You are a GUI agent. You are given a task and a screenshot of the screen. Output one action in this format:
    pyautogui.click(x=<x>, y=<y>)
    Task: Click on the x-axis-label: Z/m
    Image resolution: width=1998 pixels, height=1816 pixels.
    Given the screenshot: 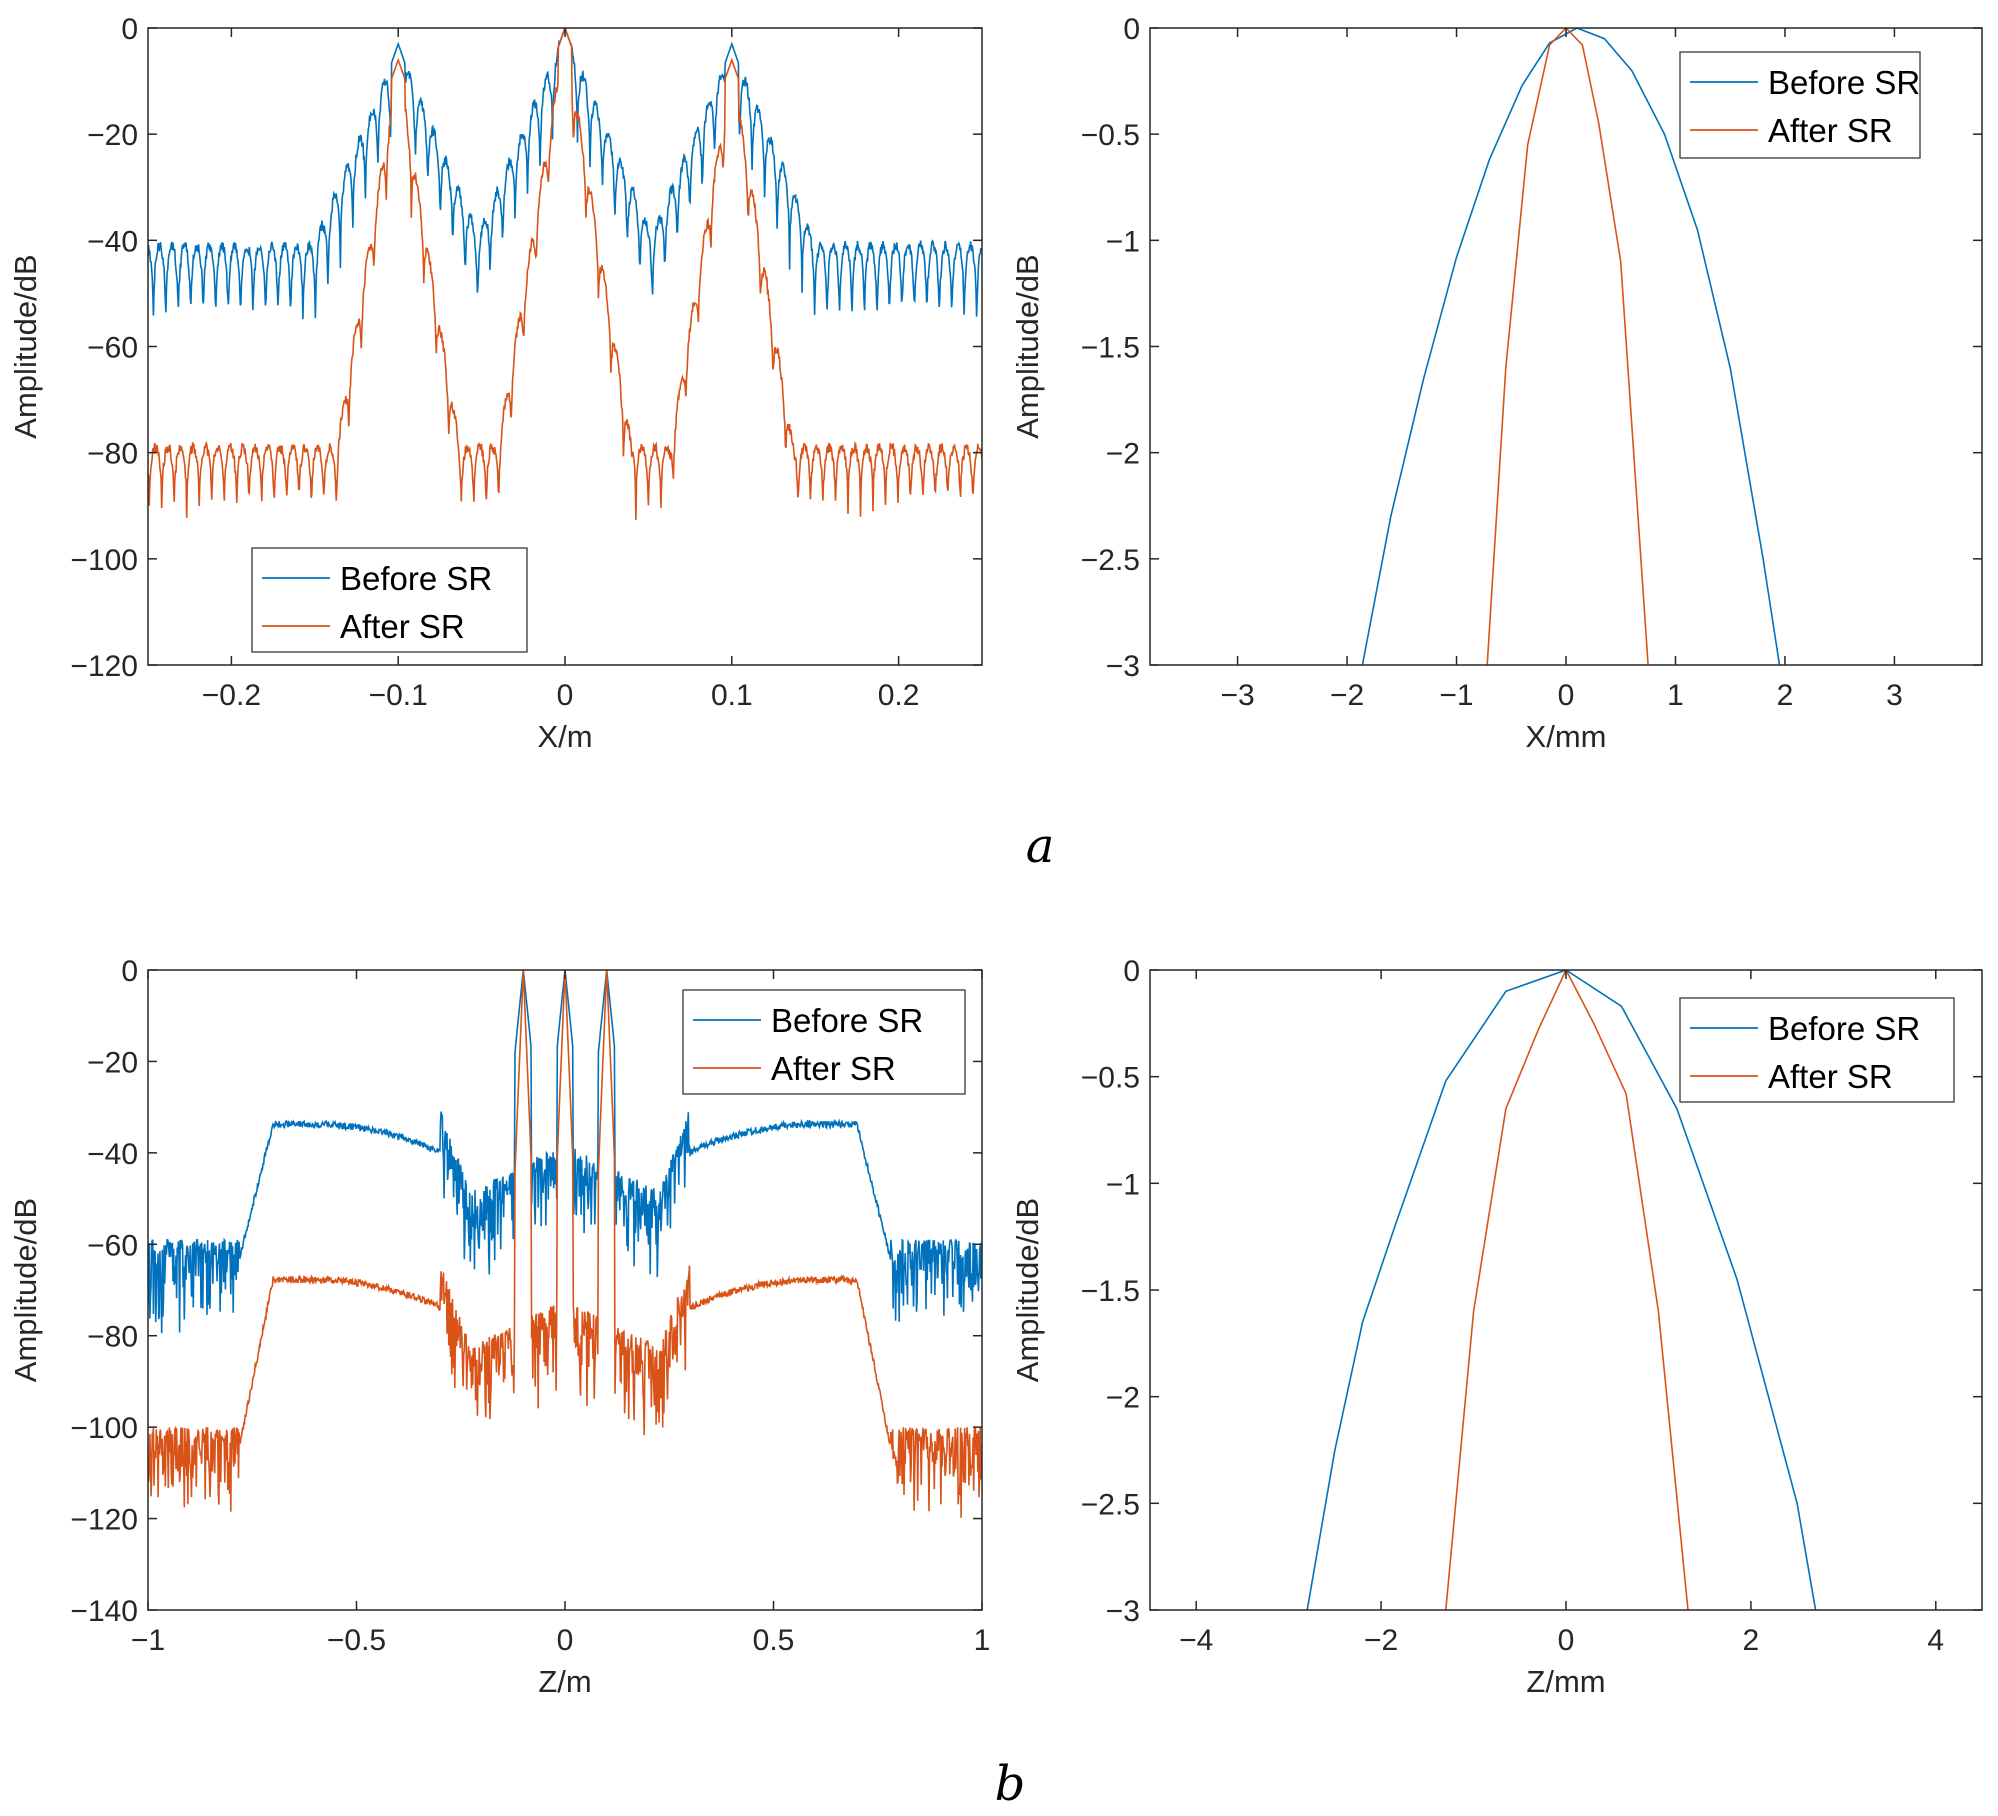 What is the action you would take?
    pyautogui.click(x=564, y=1681)
    